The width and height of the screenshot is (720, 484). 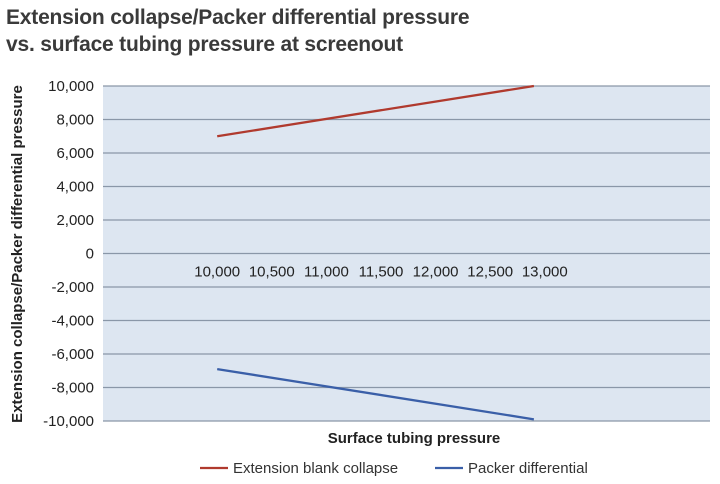 I want to click on x-tick-label: 10,000, so click(x=217, y=272).